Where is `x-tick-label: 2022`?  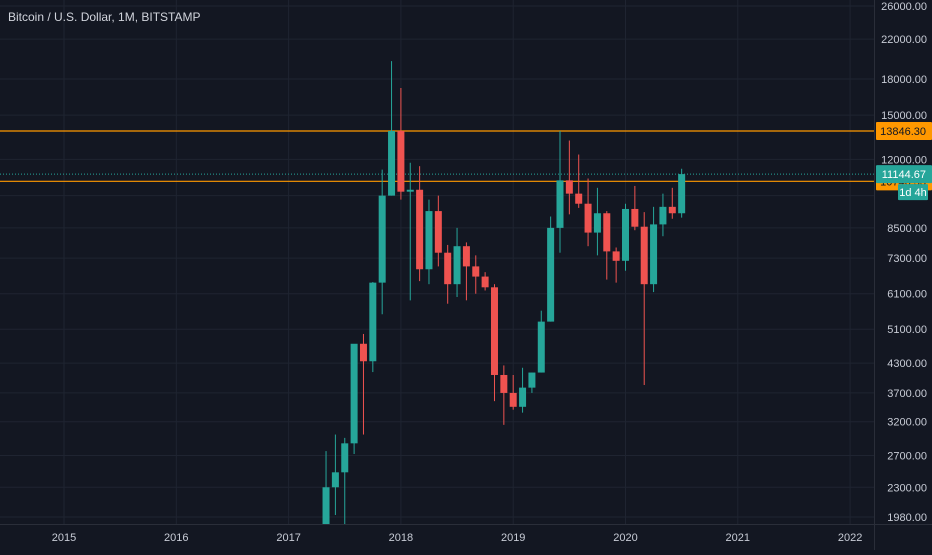 x-tick-label: 2022 is located at coordinates (850, 538).